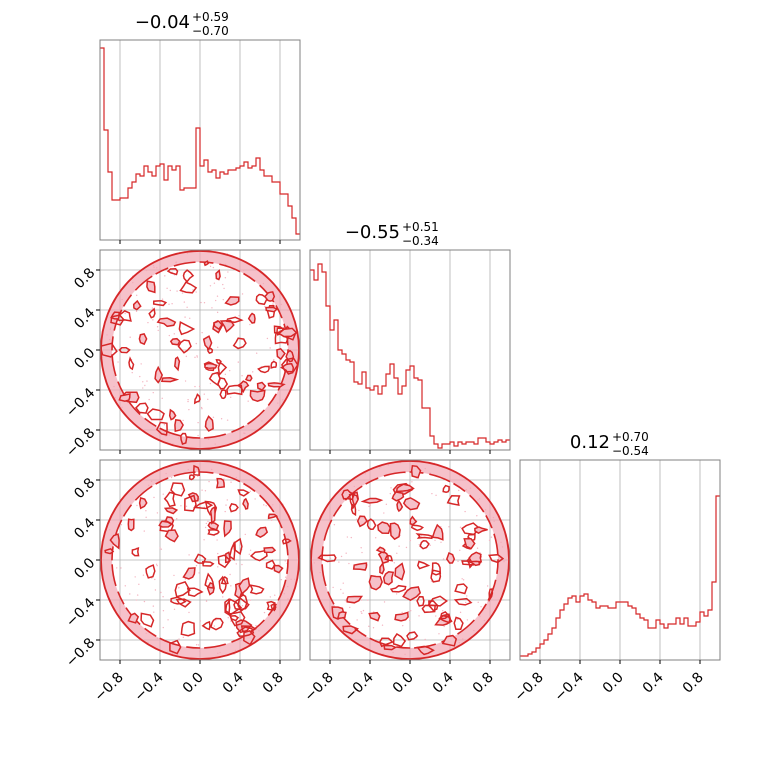 This screenshot has width=760, height=760. Describe the element at coordinates (182, 24) in the screenshot. I see `panel-title-1: −0.04 +0.59−0.70` at that location.